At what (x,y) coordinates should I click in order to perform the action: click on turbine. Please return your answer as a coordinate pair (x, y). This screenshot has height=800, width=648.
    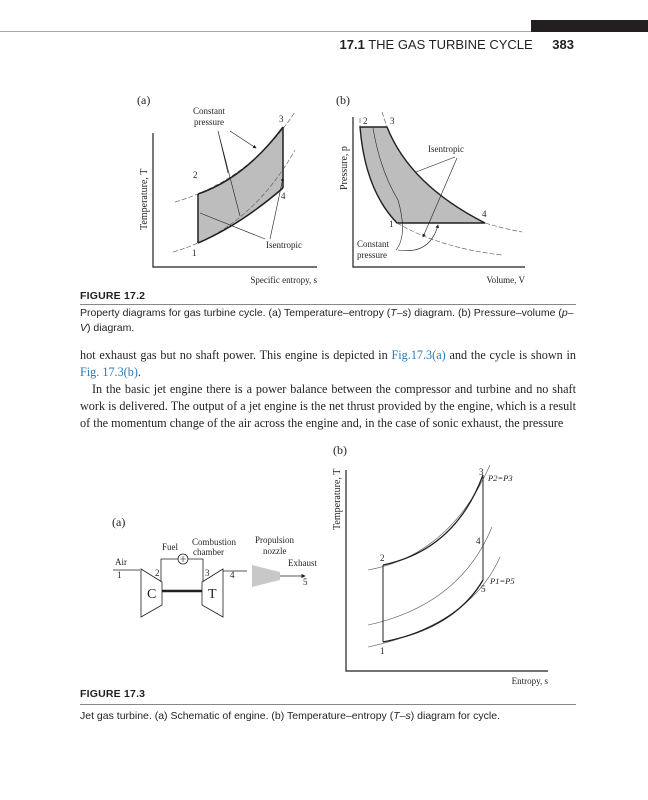
    Looking at the image, I should click on (212, 593).